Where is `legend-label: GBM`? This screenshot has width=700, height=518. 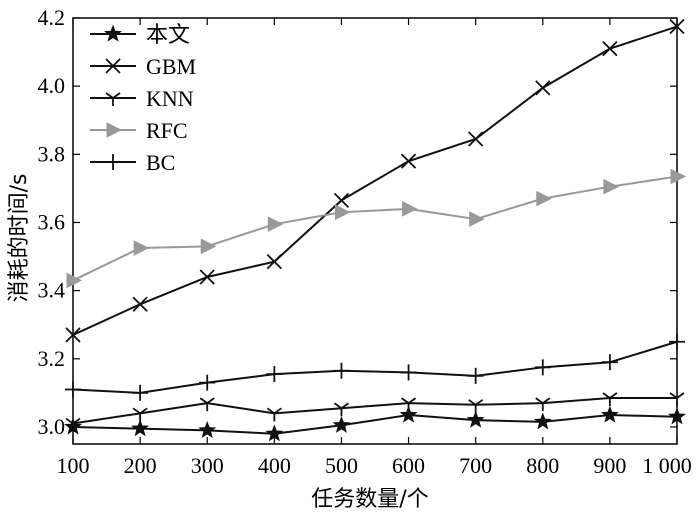
legend-label: GBM is located at coordinates (171, 66).